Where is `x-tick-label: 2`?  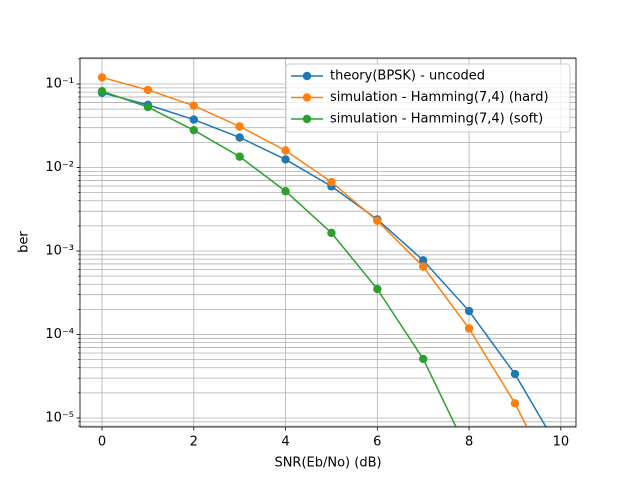
x-tick-label: 2 is located at coordinates (194, 442).